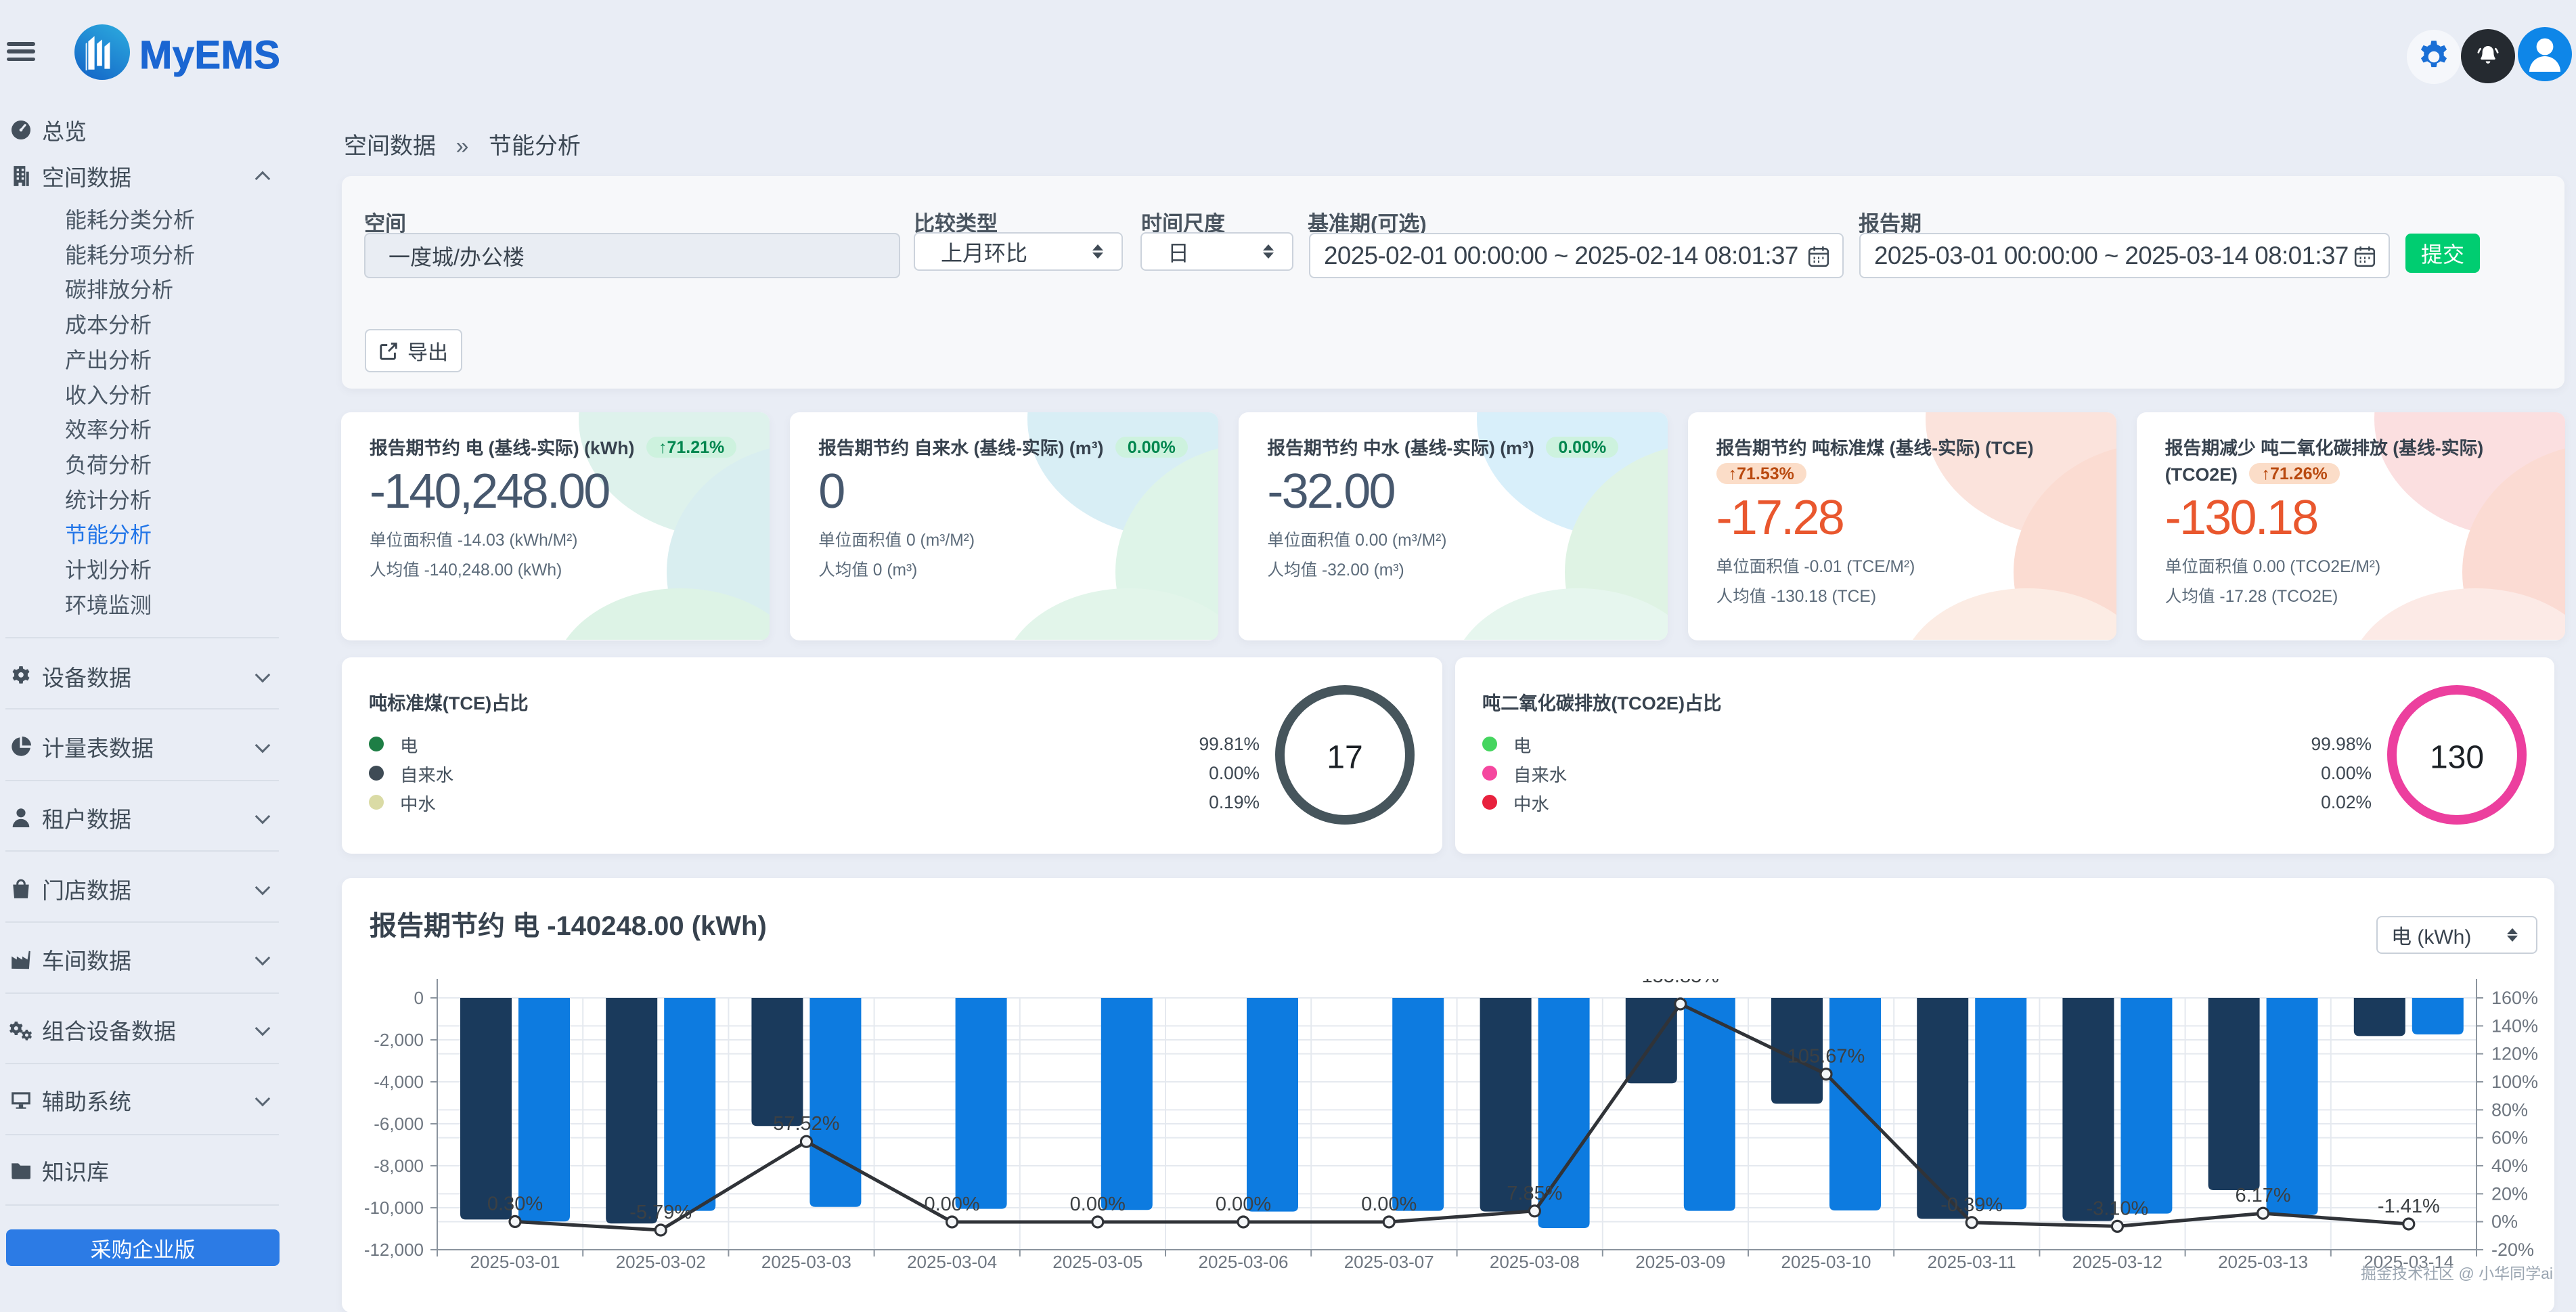 Image resolution: width=2576 pixels, height=1312 pixels. I want to click on svg-text: 20%, so click(2509, 1193).